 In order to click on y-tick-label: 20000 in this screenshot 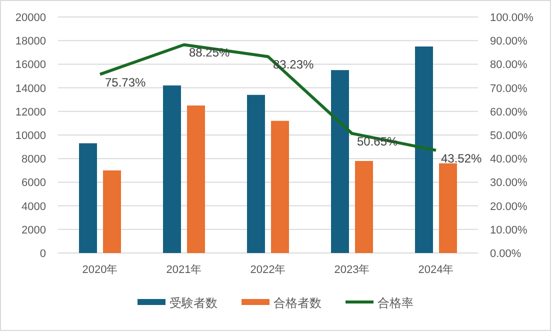, I will do `click(30, 18)`.